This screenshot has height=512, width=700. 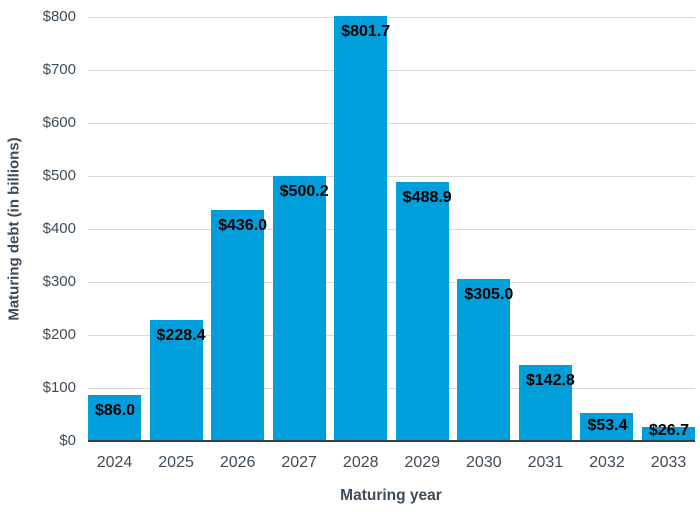 I want to click on x-tick-label-2027: 2027, so click(x=299, y=462).